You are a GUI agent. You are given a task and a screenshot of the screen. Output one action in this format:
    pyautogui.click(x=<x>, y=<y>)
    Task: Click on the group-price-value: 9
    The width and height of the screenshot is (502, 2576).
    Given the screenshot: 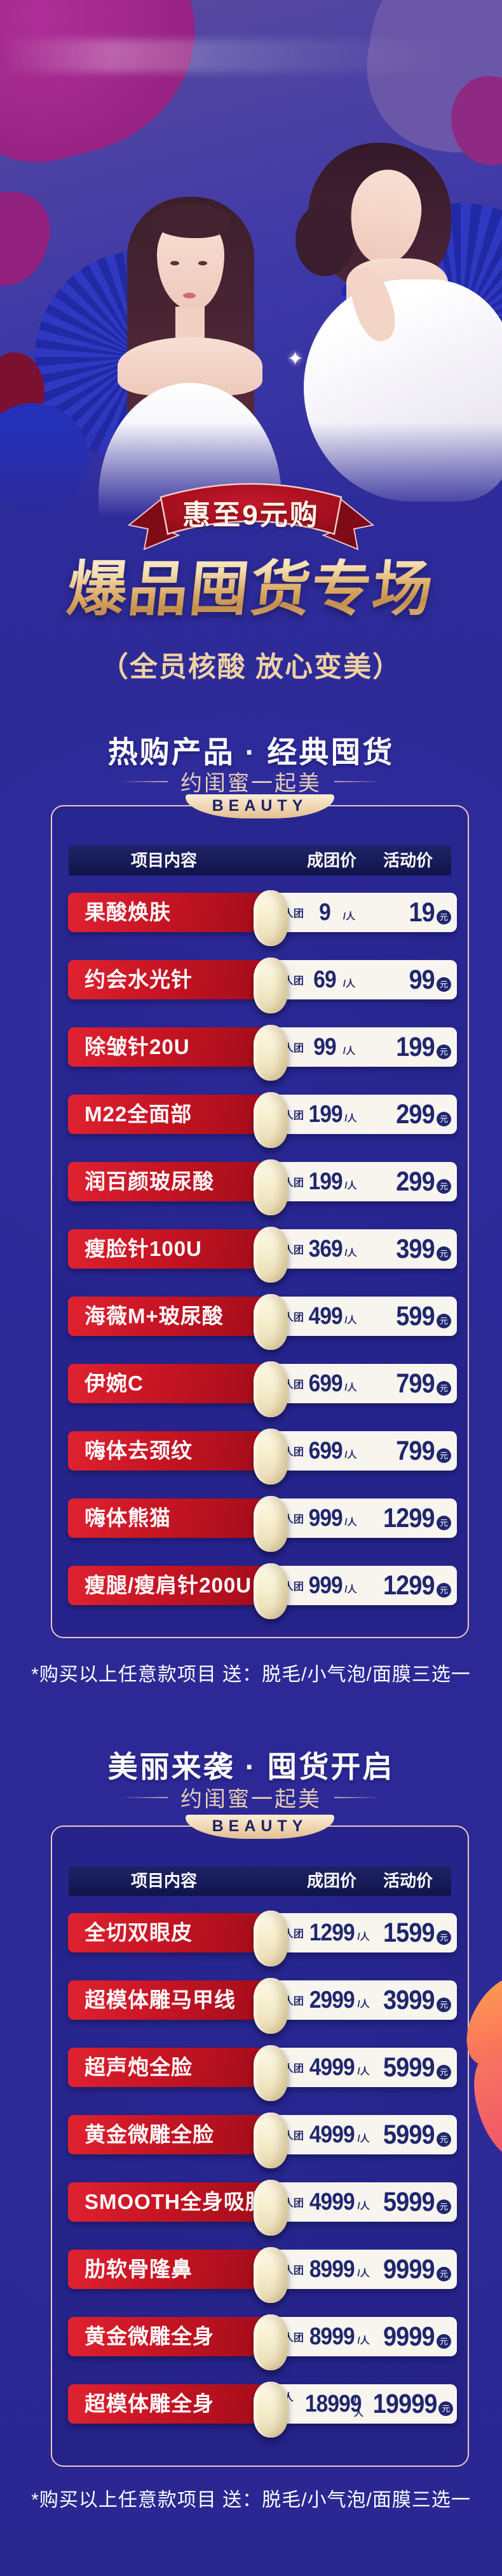 What is the action you would take?
    pyautogui.click(x=325, y=912)
    